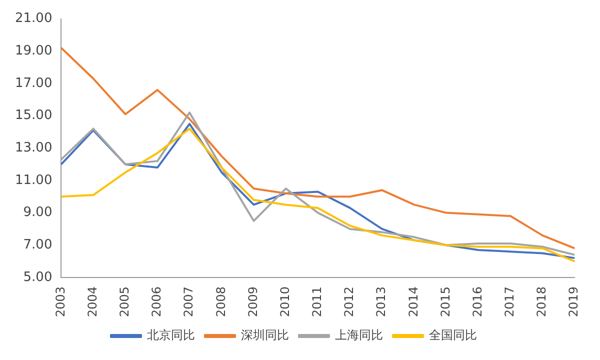 The image size is (600, 360). What do you see at coordinates (413, 302) in the screenshot?
I see `x-tick-label: 2014` at bounding box center [413, 302].